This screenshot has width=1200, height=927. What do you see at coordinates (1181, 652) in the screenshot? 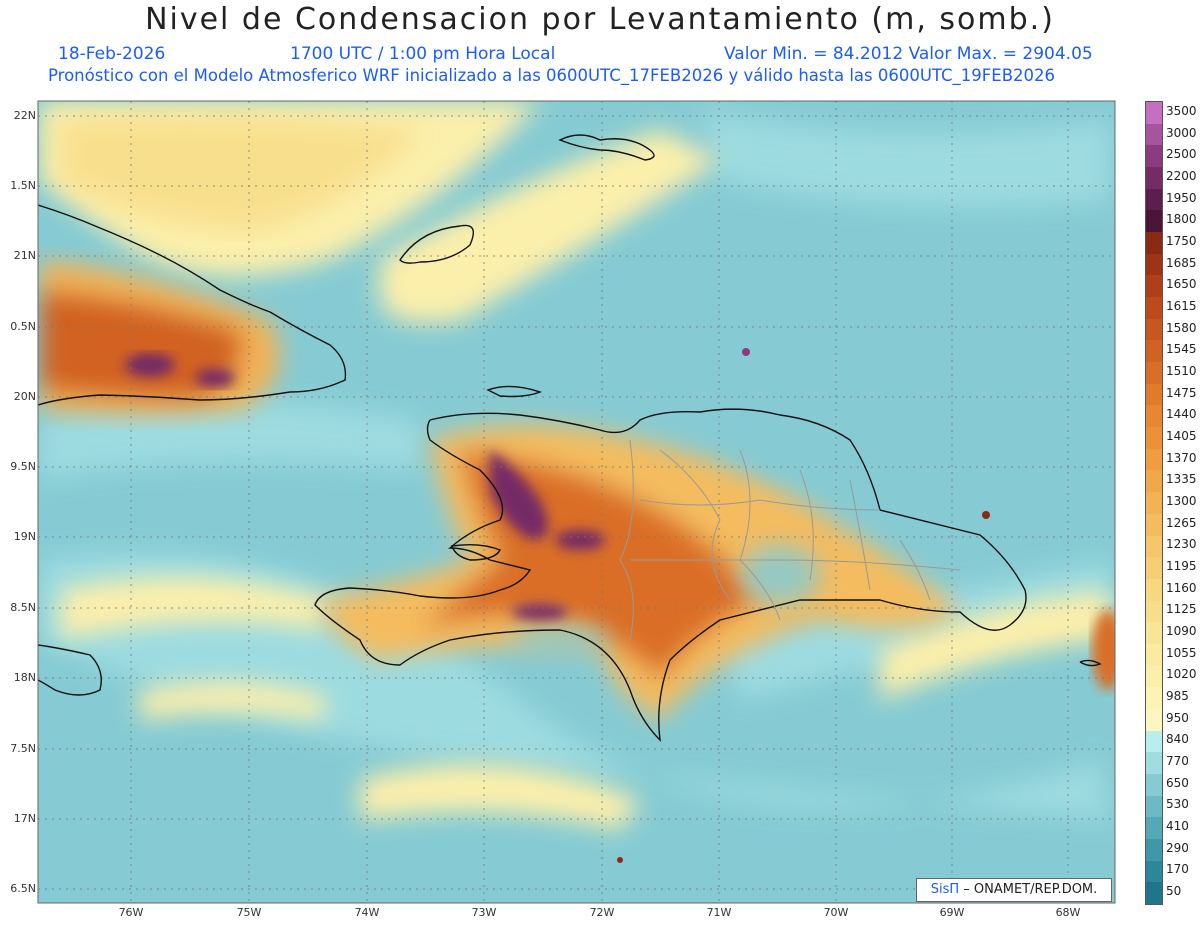
I see `colorbar-label: 1055` at bounding box center [1181, 652].